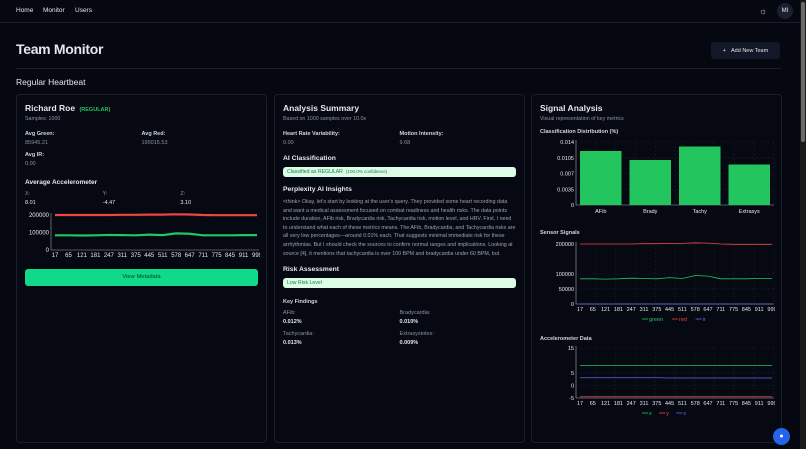 The image size is (806, 449). What do you see at coordinates (35, 155) in the screenshot?
I see `avg-ir-label: Avg IR:` at bounding box center [35, 155].